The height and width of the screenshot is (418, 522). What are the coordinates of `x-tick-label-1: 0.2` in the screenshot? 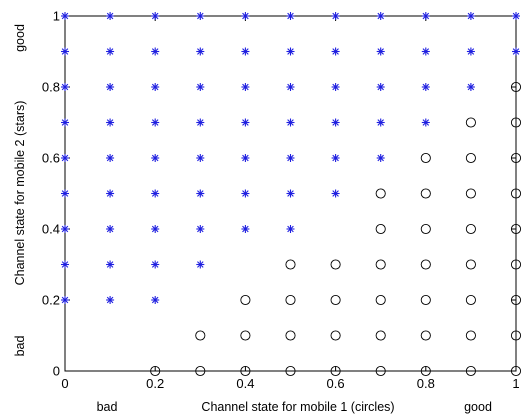 It's located at (155, 383).